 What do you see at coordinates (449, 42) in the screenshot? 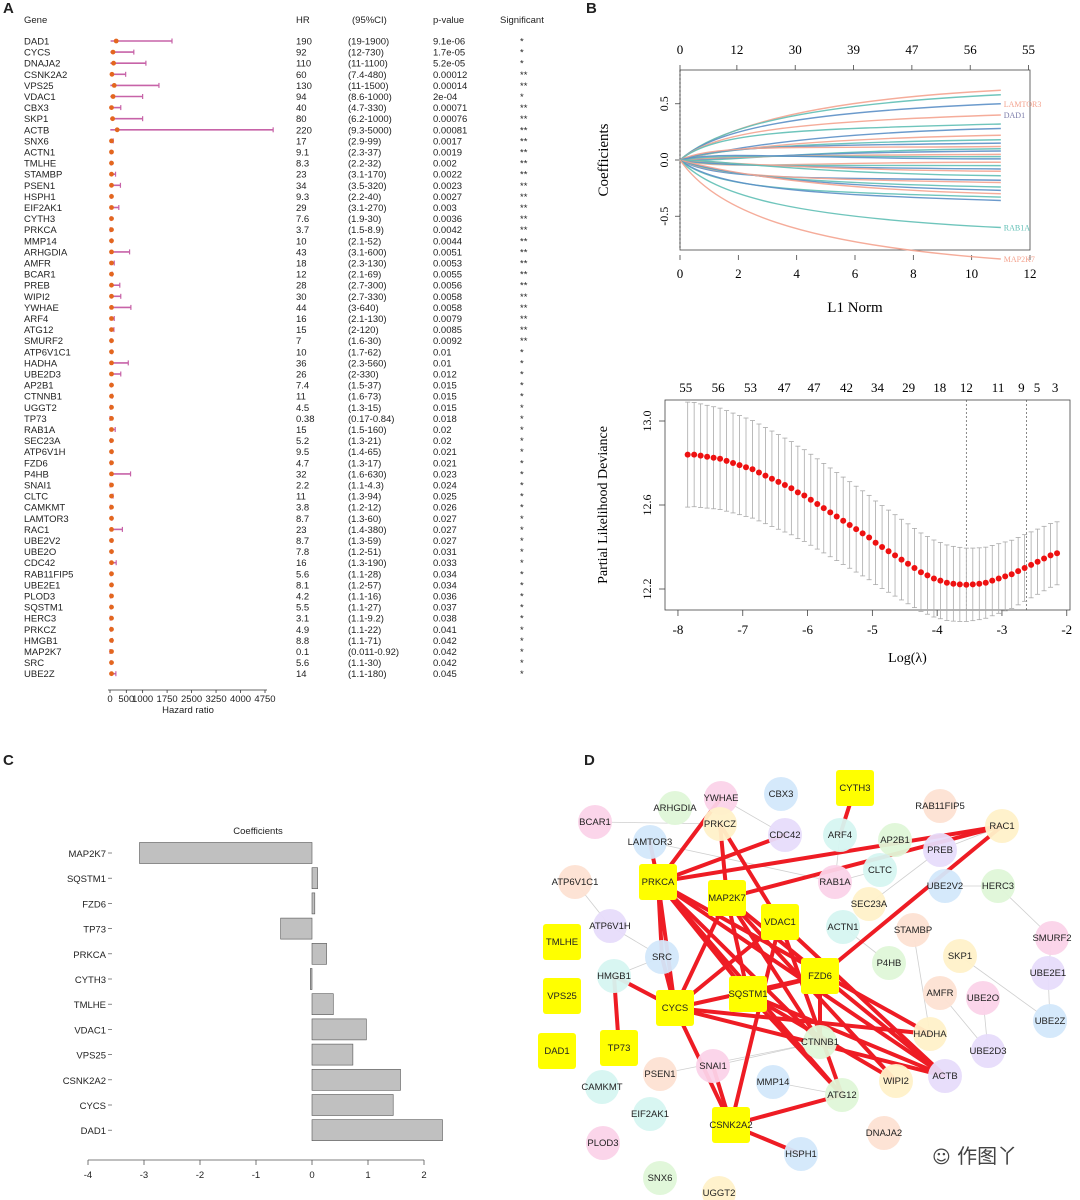
I see `pvalue-value: 9.1e-06` at bounding box center [449, 42].